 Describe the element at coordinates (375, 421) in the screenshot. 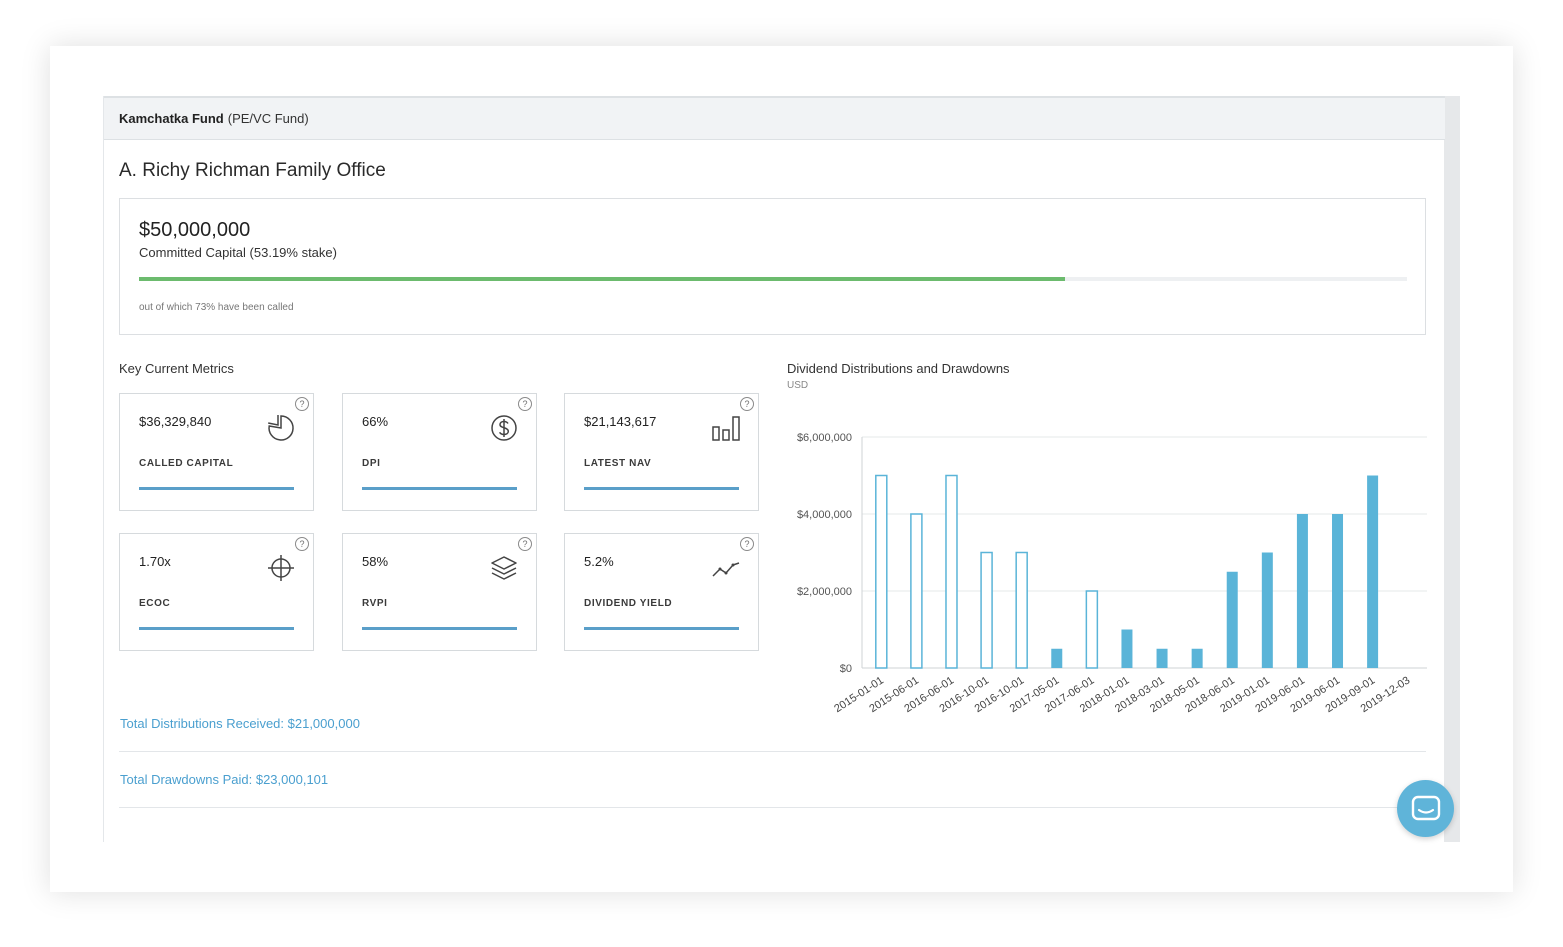

I see `metric-value: 66%` at that location.